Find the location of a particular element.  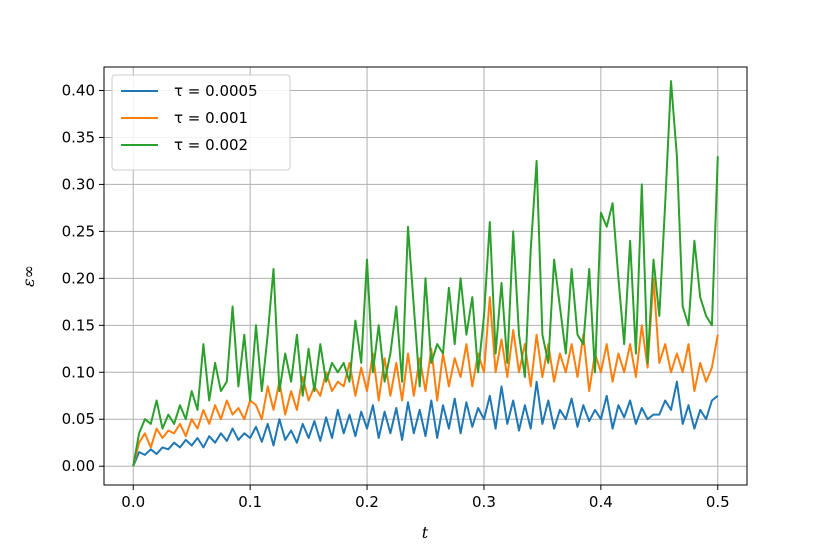

legend-label-3: τ = 0.002 is located at coordinates (211, 145).